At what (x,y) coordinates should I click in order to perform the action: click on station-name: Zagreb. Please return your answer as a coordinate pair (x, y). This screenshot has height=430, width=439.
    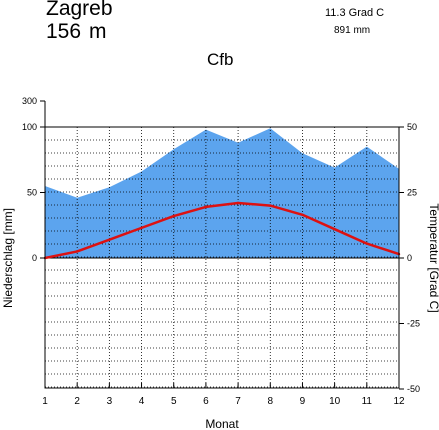
    Looking at the image, I should click on (79, 10).